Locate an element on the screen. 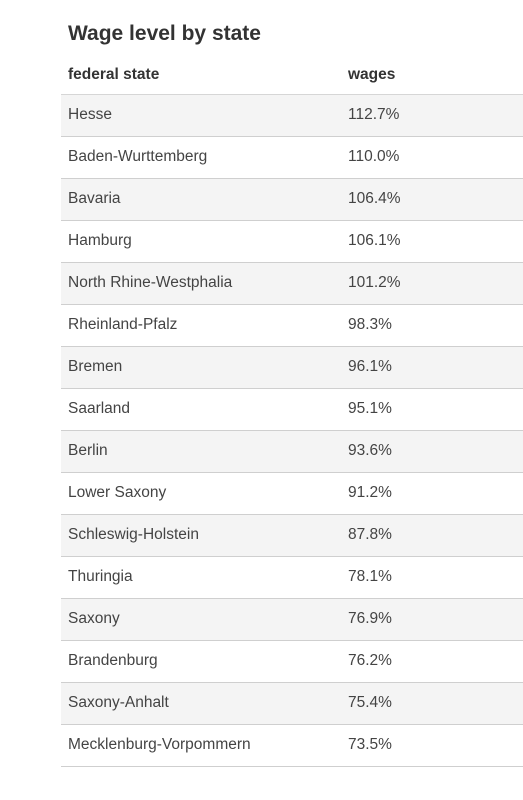  state-cell: Saxony is located at coordinates (201, 619).